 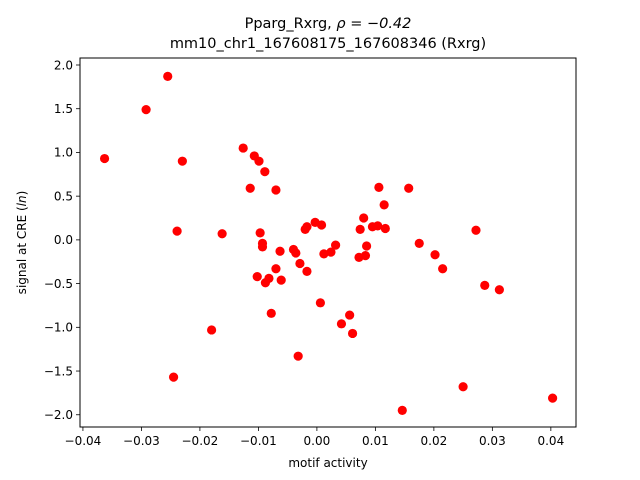 I want to click on y-axis-label-italic: ln, so click(x=22, y=200).